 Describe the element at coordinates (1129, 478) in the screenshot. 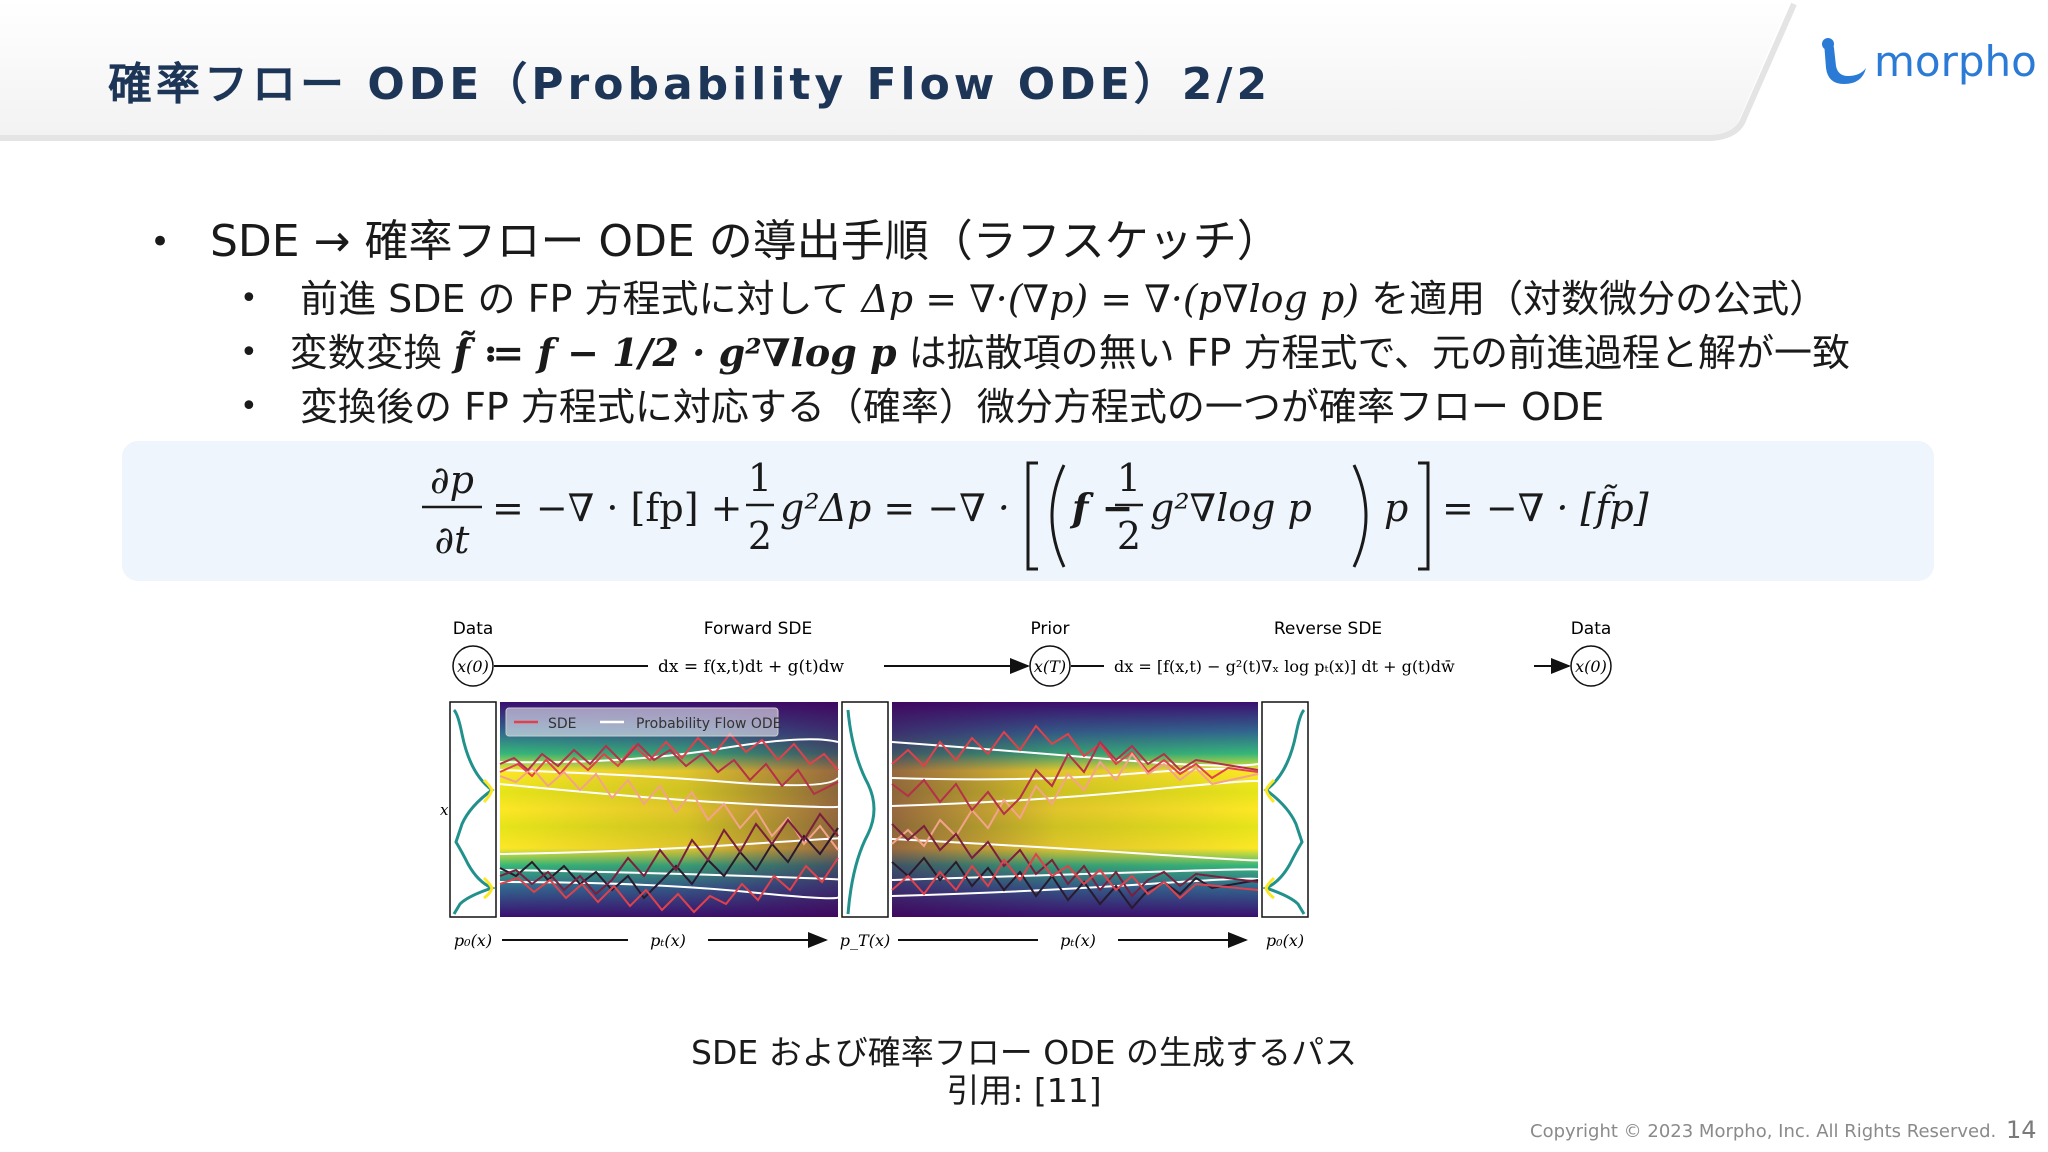

I see `eq-half-num-2: 1` at that location.